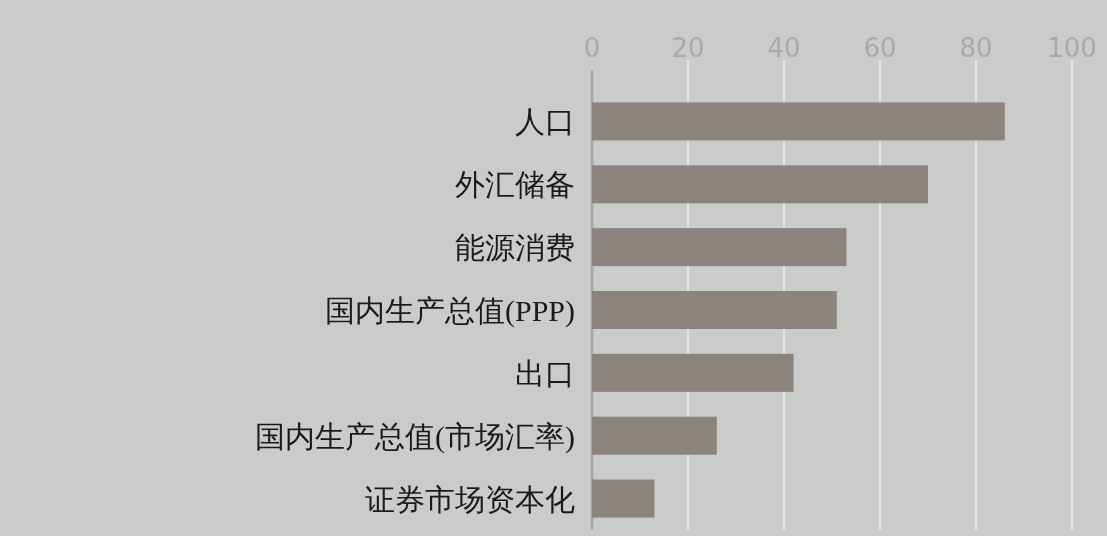  Describe the element at coordinates (449, 311) in the screenshot. I see `y-tick-label: 国内生产总值(PPP)` at that location.